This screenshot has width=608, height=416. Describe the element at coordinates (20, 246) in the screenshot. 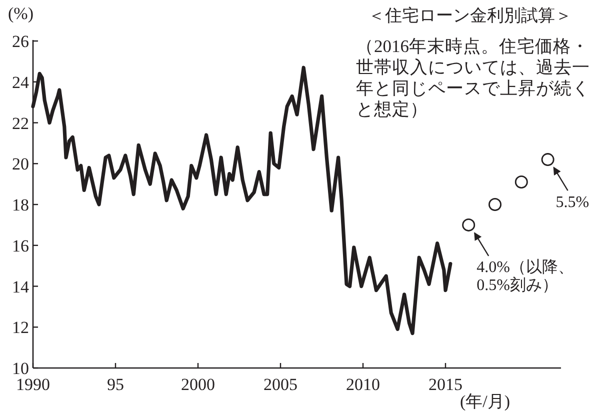

I see `y-tick-label: 16` at that location.